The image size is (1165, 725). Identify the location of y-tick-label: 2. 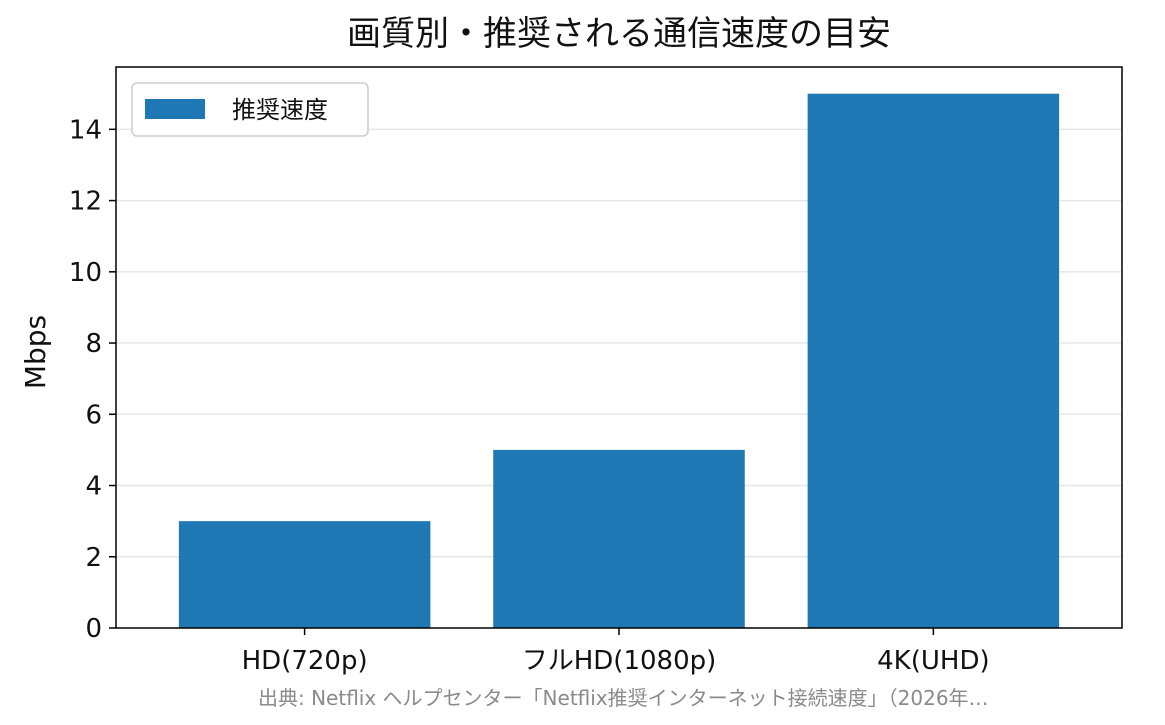
(93, 558).